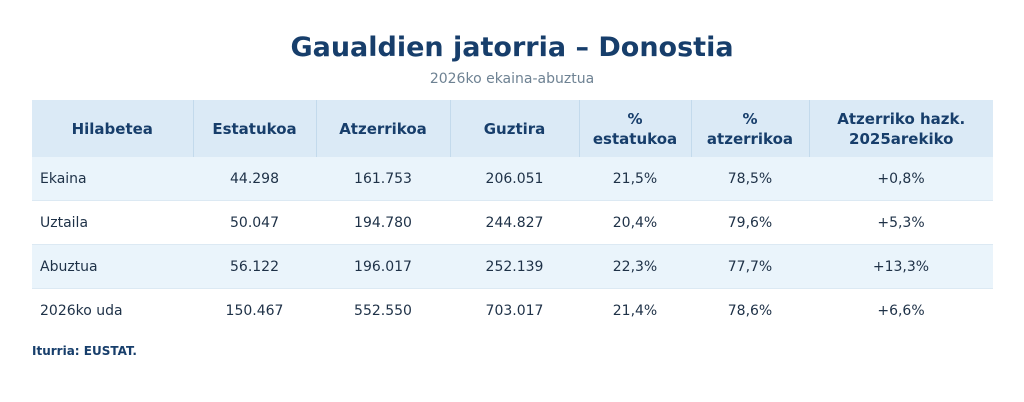 The image size is (1024, 402). I want to click on table-cell: 252.139, so click(514, 266).